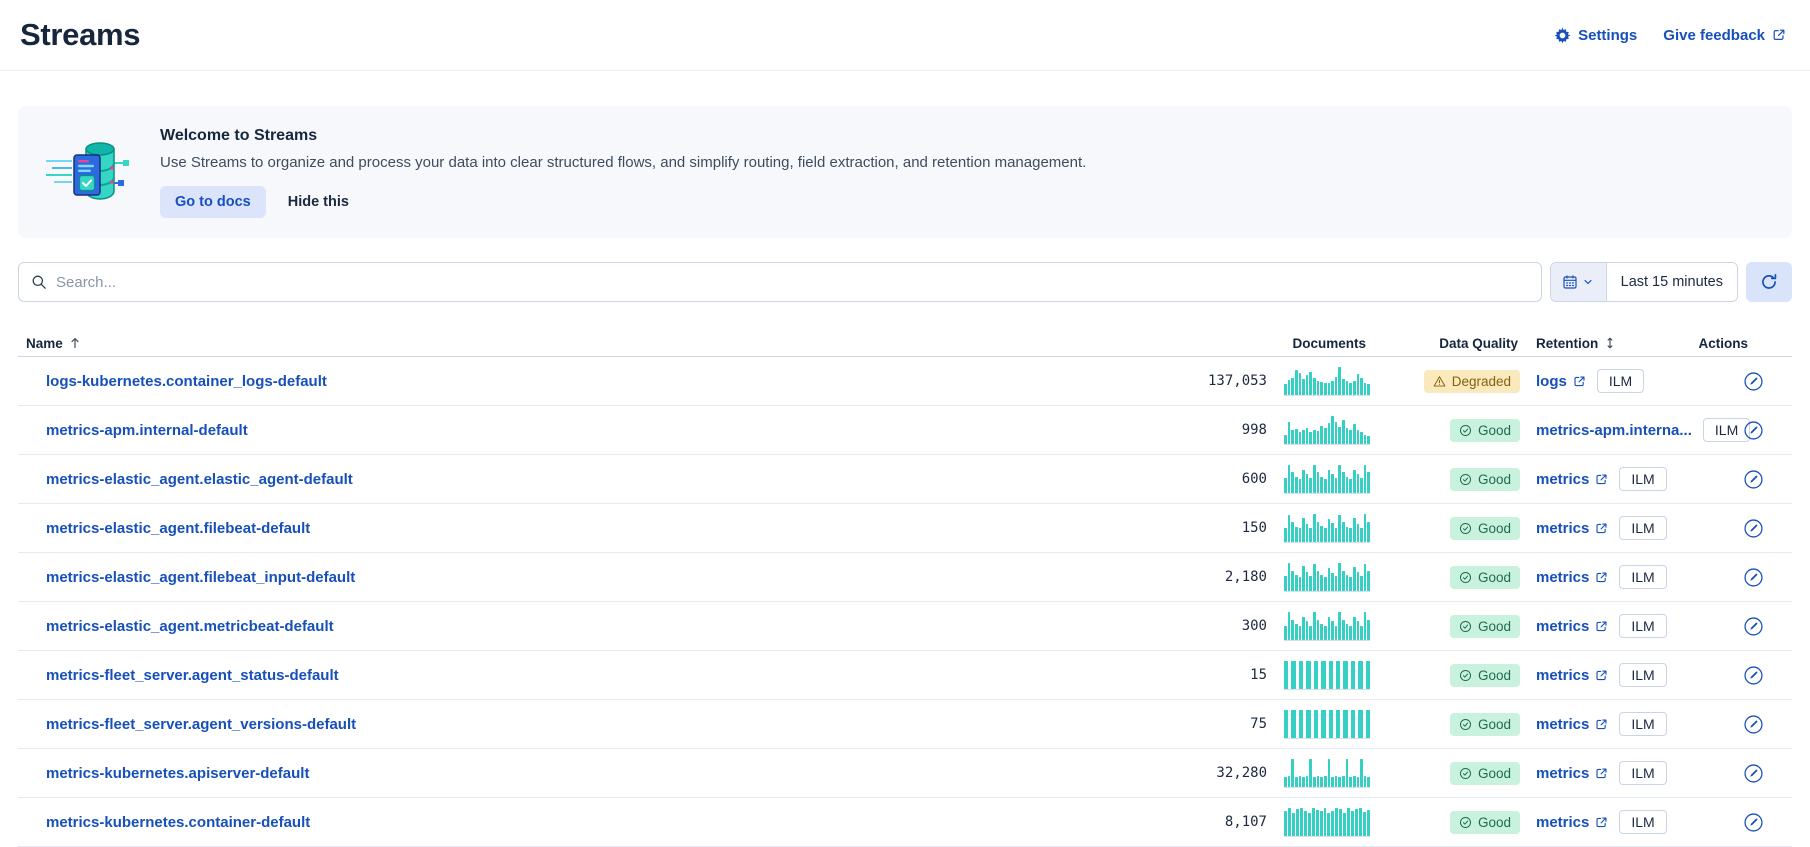 This screenshot has height=847, width=1810. I want to click on table-header: Name Documents Data Quality Retention, so click(905, 343).